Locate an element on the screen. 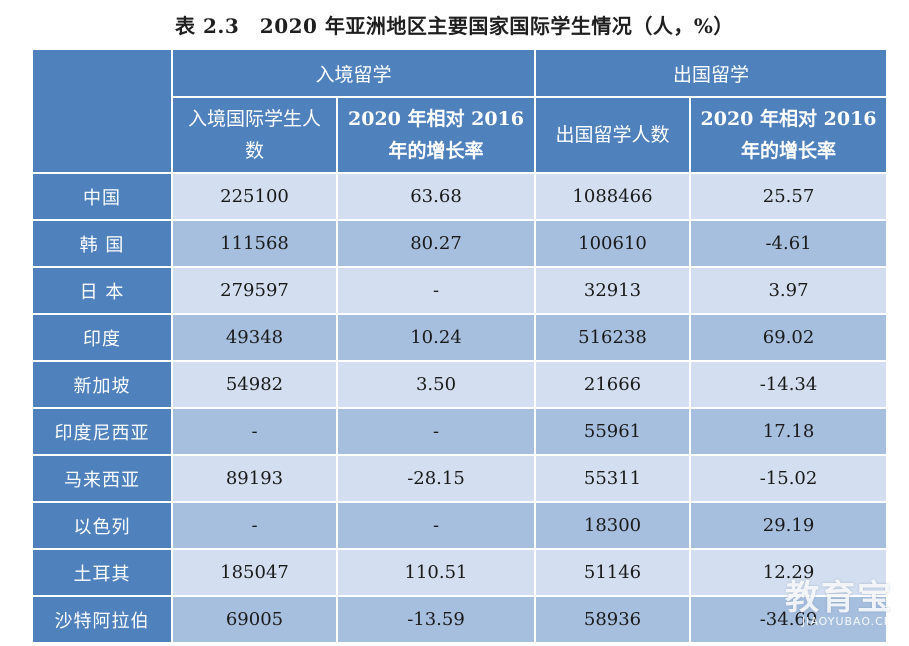 Image resolution: width=909 pixels, height=646 pixels. inbound-growth-cell: 110.51 is located at coordinates (436, 572).